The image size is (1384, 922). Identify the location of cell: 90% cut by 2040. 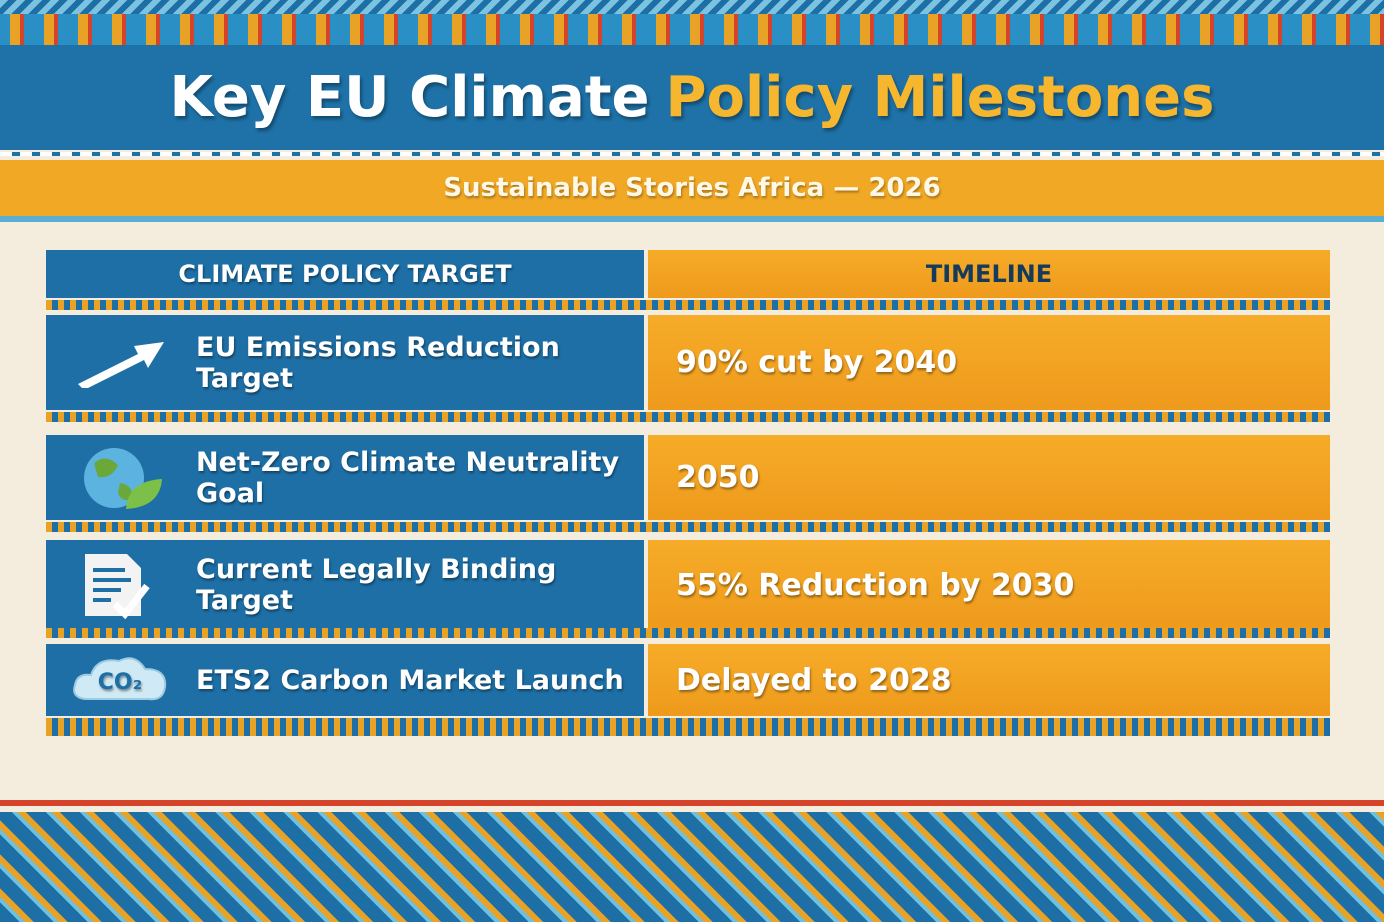
(989, 362).